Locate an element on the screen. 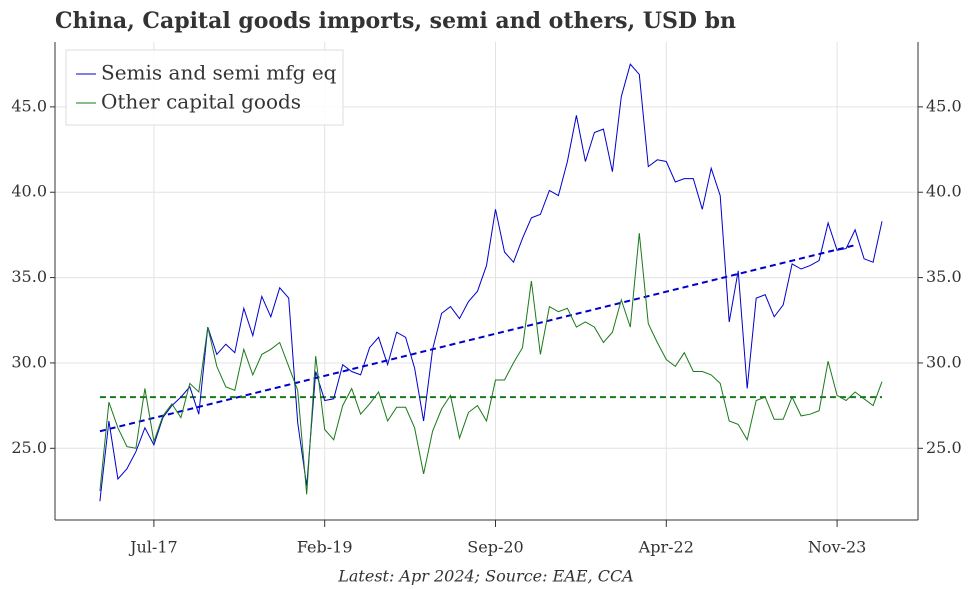 The height and width of the screenshot is (589, 972). legend-box is located at coordinates (204, 87).